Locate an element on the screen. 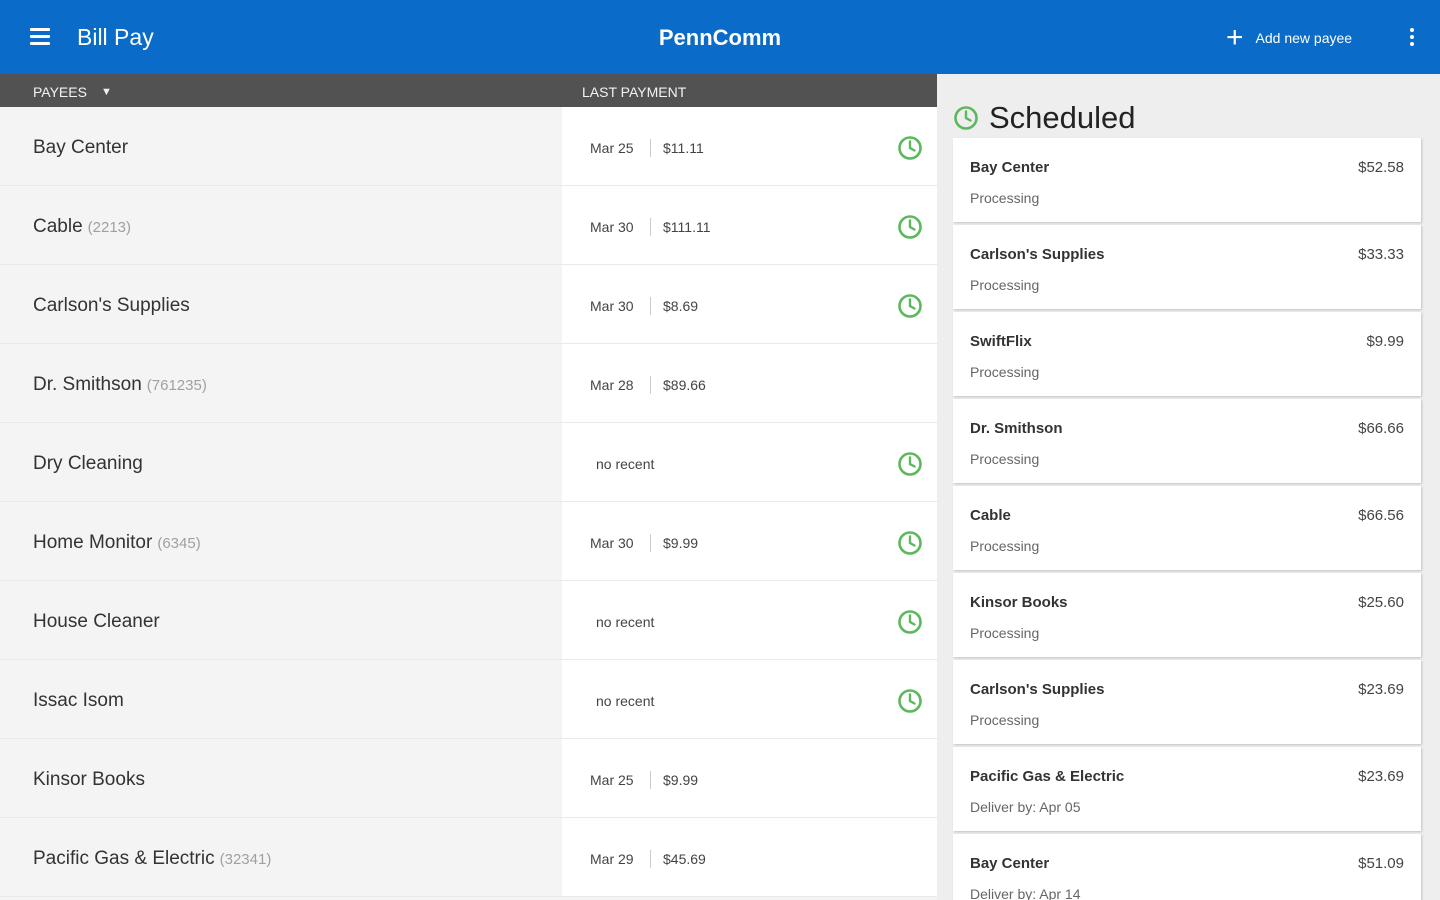  payee-name-cell: Cable (2213) is located at coordinates (281, 225).